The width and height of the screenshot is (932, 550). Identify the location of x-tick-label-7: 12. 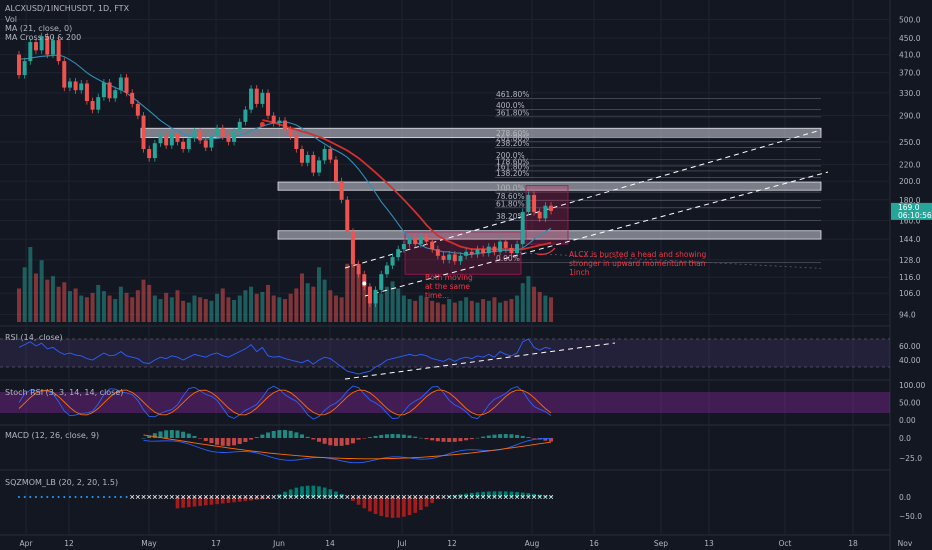
(452, 543).